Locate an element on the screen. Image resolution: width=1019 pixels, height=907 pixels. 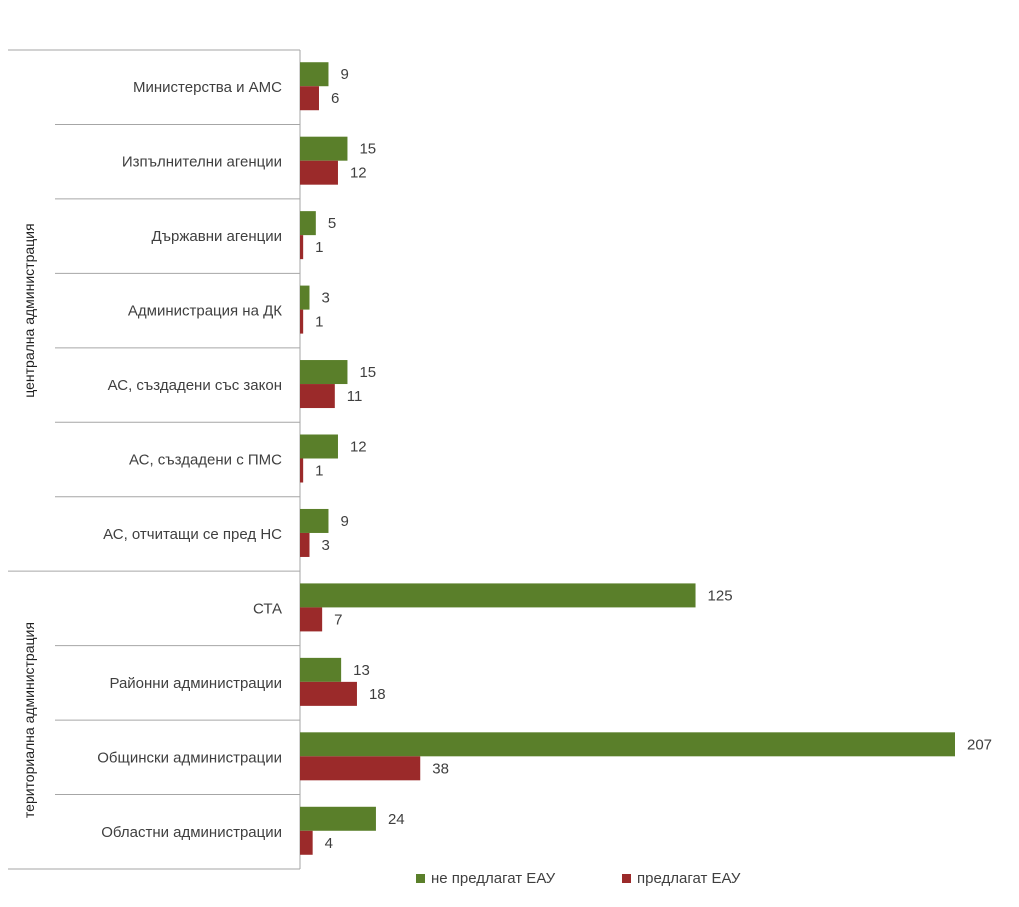
data-label: 5 is located at coordinates (332, 223).